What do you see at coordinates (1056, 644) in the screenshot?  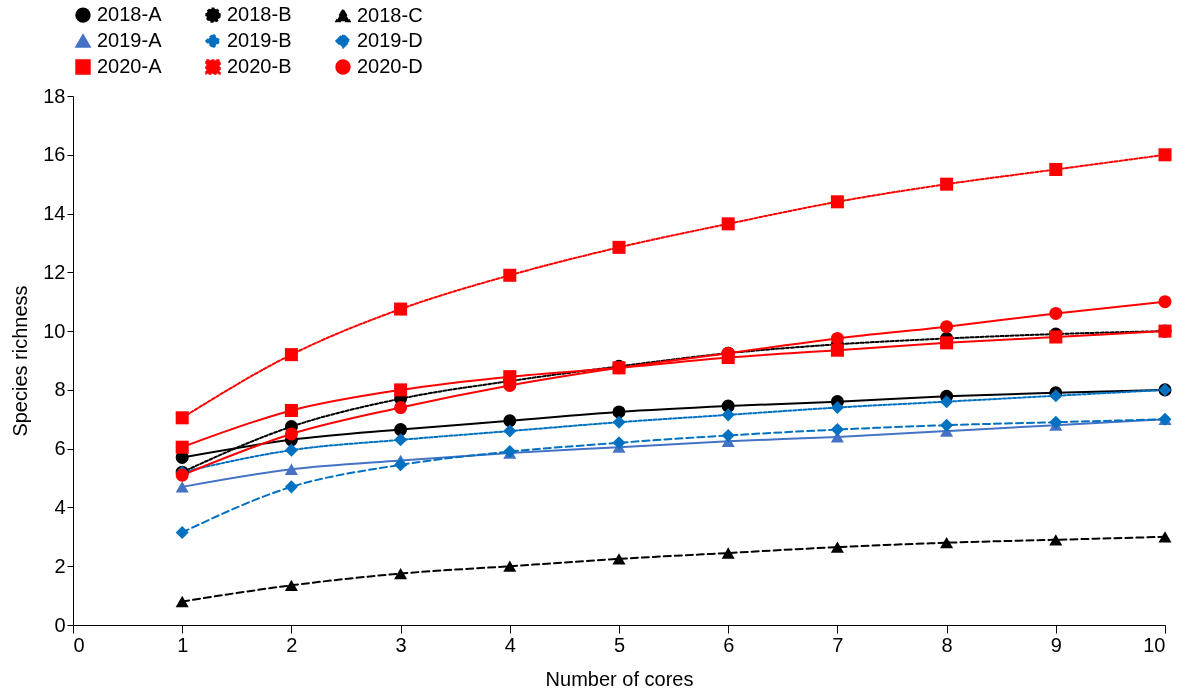 I see `x-tick-label: 9` at bounding box center [1056, 644].